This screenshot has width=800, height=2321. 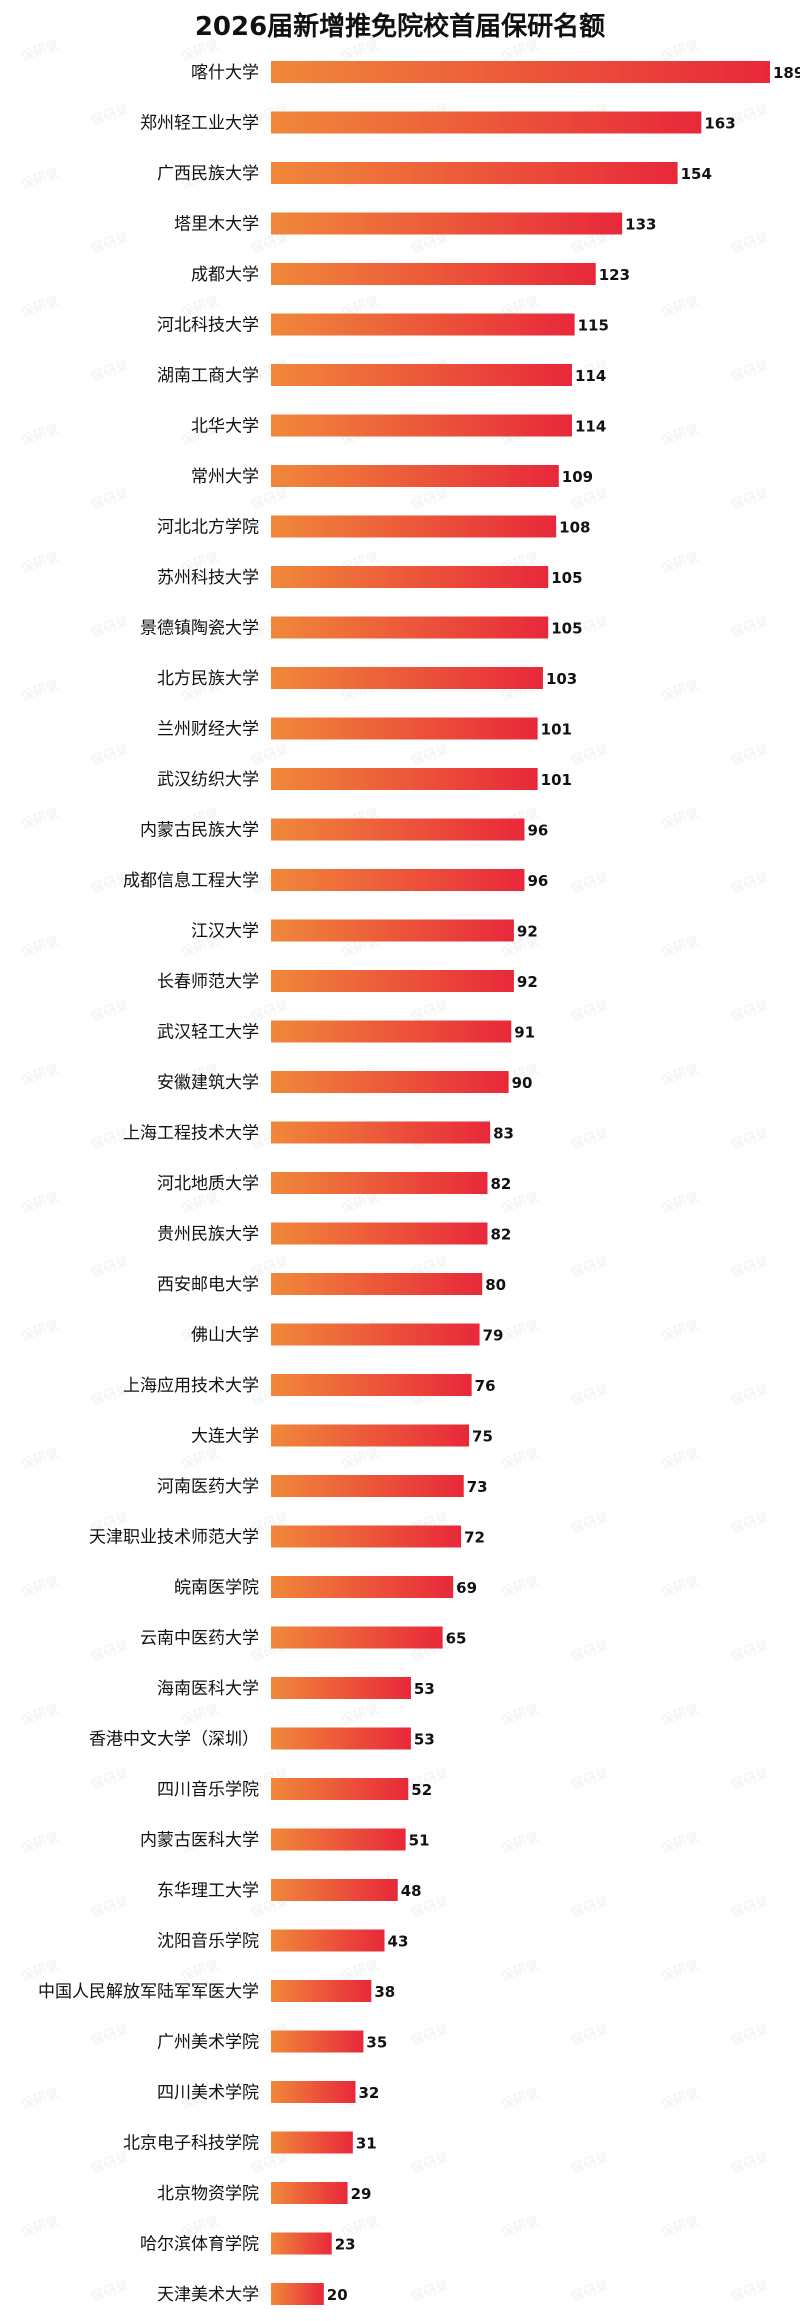 I want to click on value-label: 29, so click(x=361, y=2194).